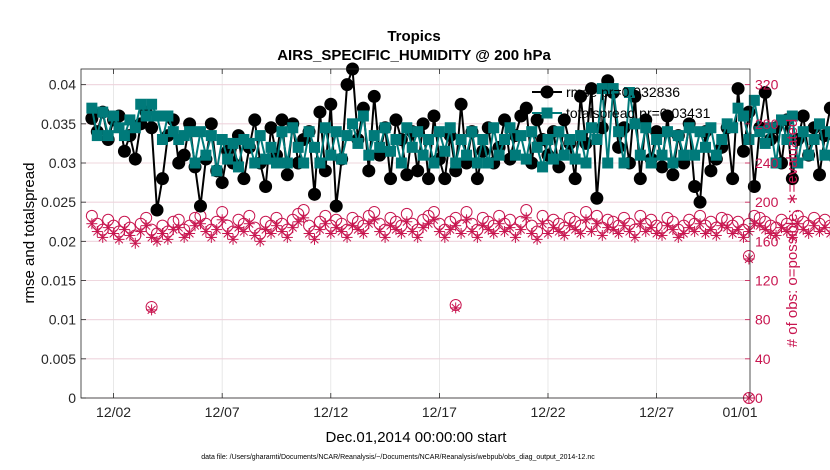  What do you see at coordinates (547, 412) in the screenshot?
I see `x-tick-label: 12/22` at bounding box center [547, 412].